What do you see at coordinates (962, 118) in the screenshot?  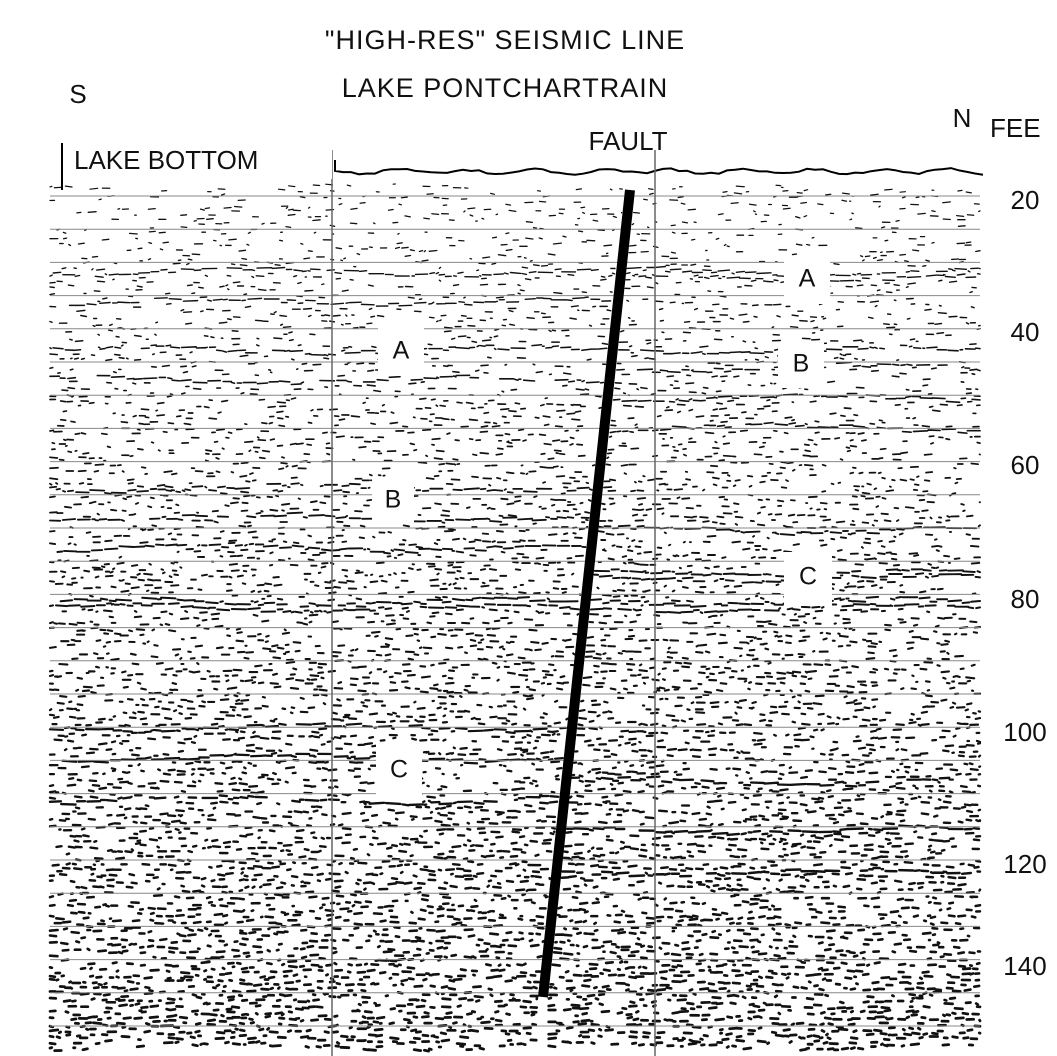 I see `north-label: N` at bounding box center [962, 118].